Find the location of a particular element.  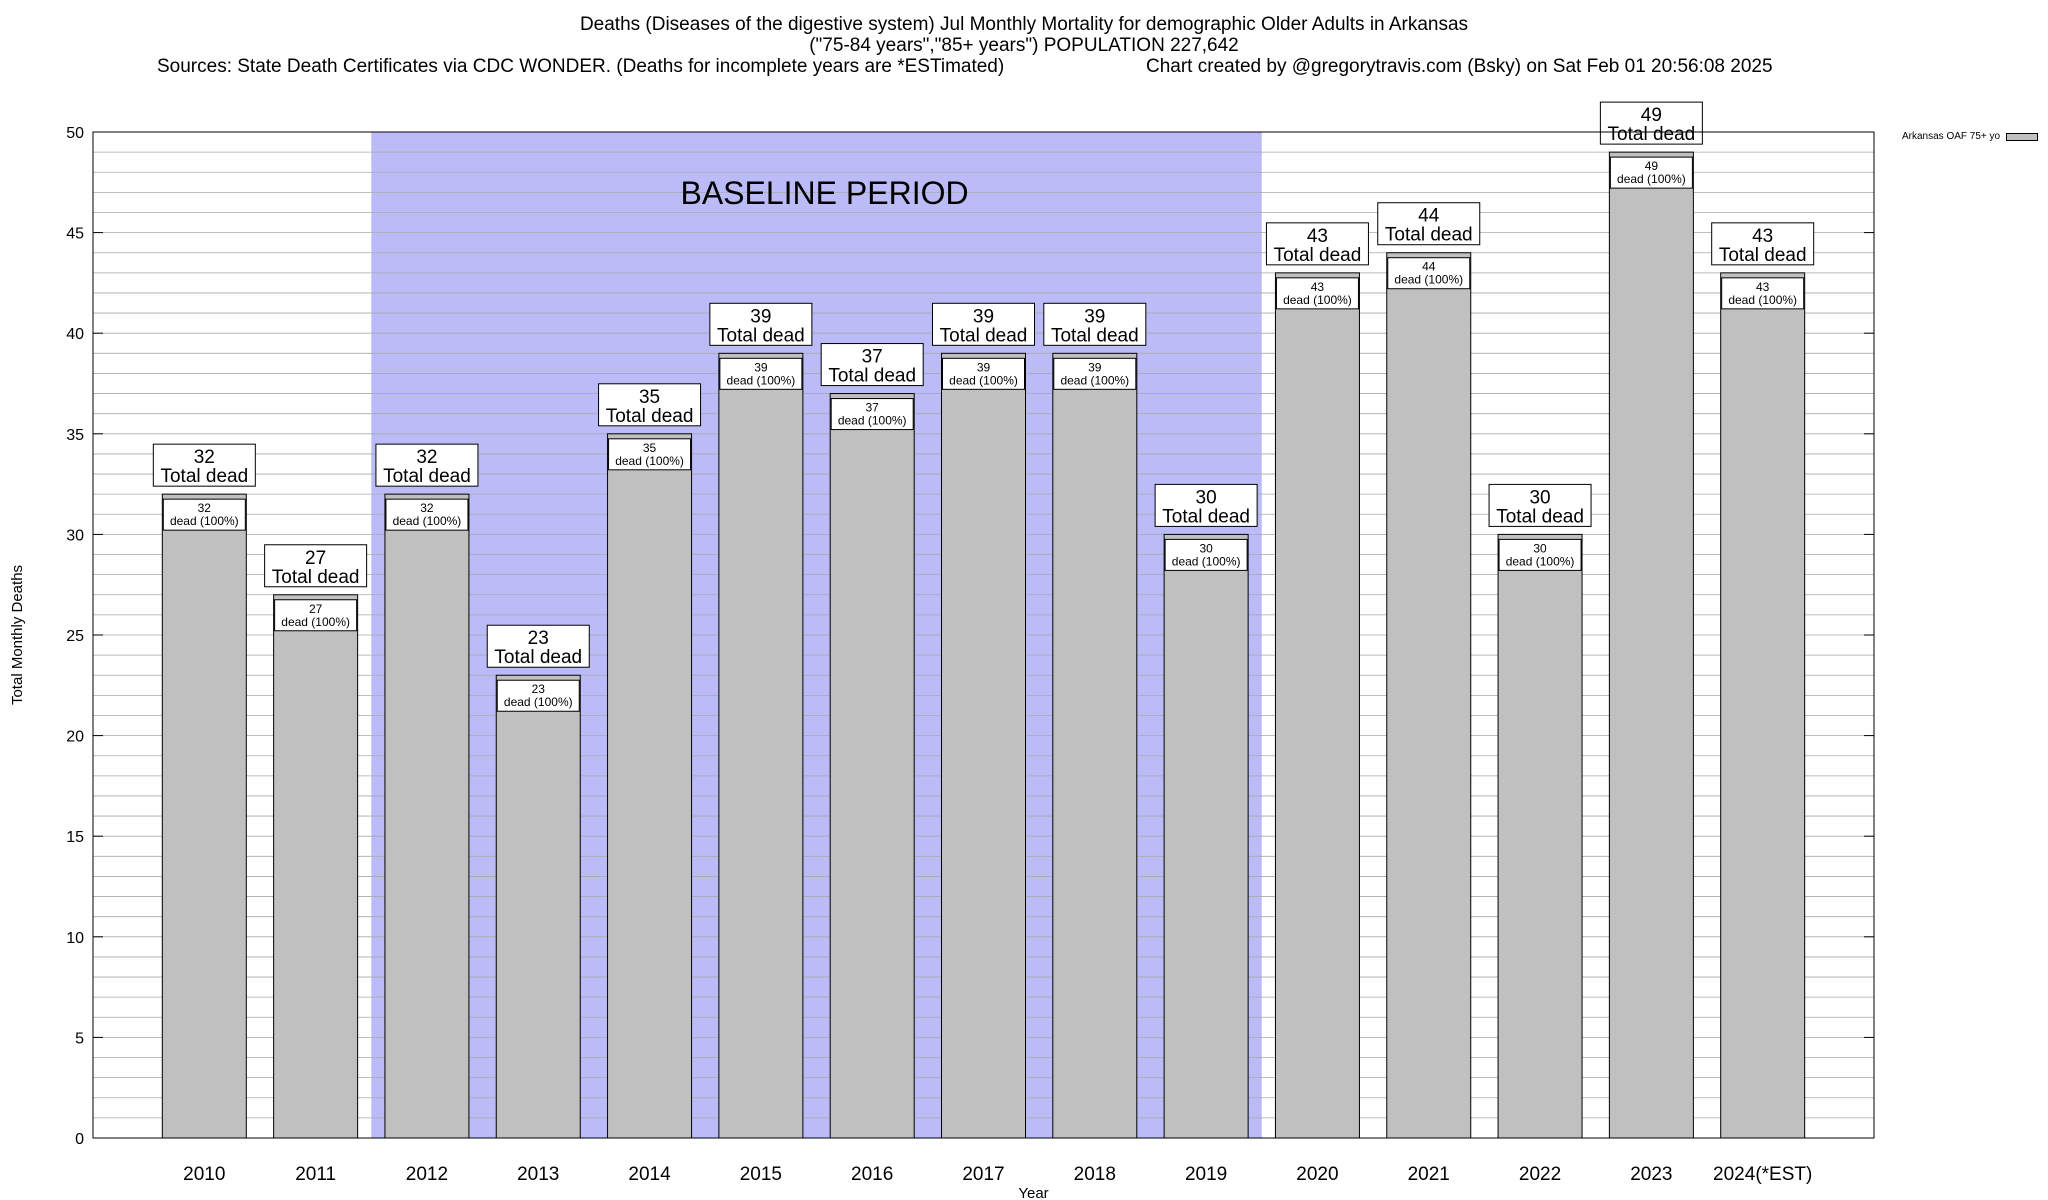

y-tick-label: 30 is located at coordinates (75, 535).